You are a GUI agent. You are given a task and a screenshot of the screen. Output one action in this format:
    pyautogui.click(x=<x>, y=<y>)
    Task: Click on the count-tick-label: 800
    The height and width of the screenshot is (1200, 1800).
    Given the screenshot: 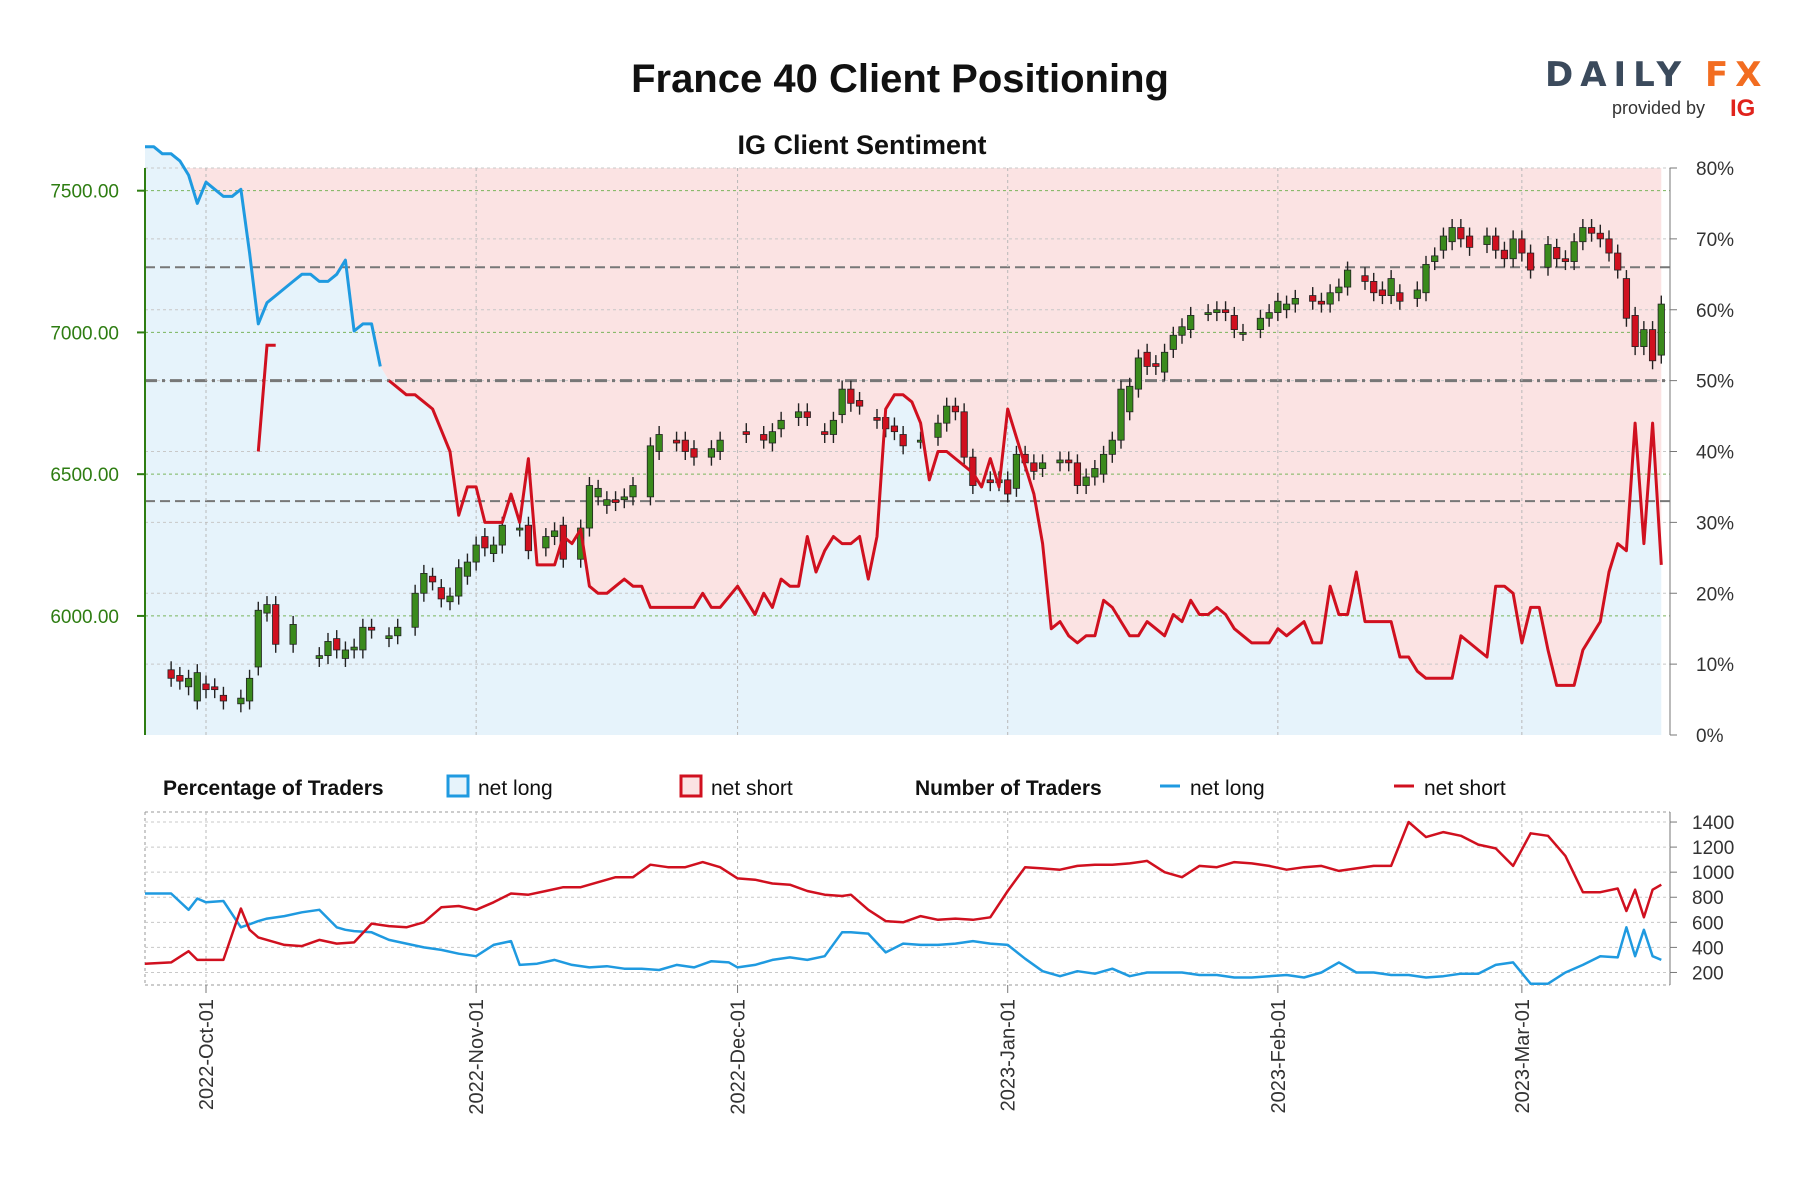 What is the action you would take?
    pyautogui.click(x=1708, y=898)
    